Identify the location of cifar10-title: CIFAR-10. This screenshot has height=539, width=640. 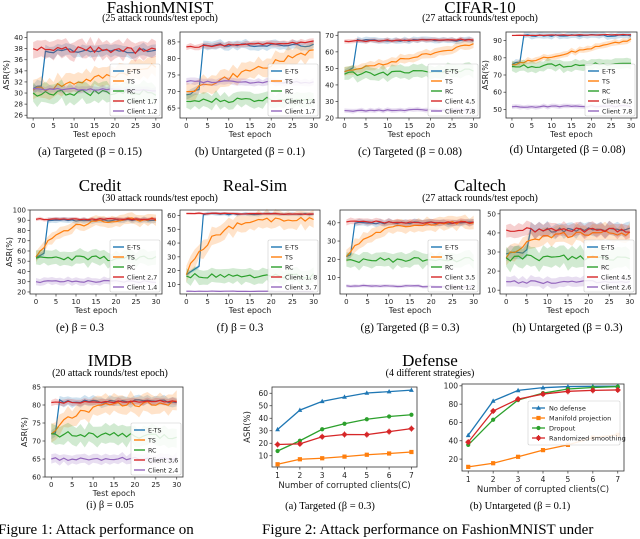
(480, 8).